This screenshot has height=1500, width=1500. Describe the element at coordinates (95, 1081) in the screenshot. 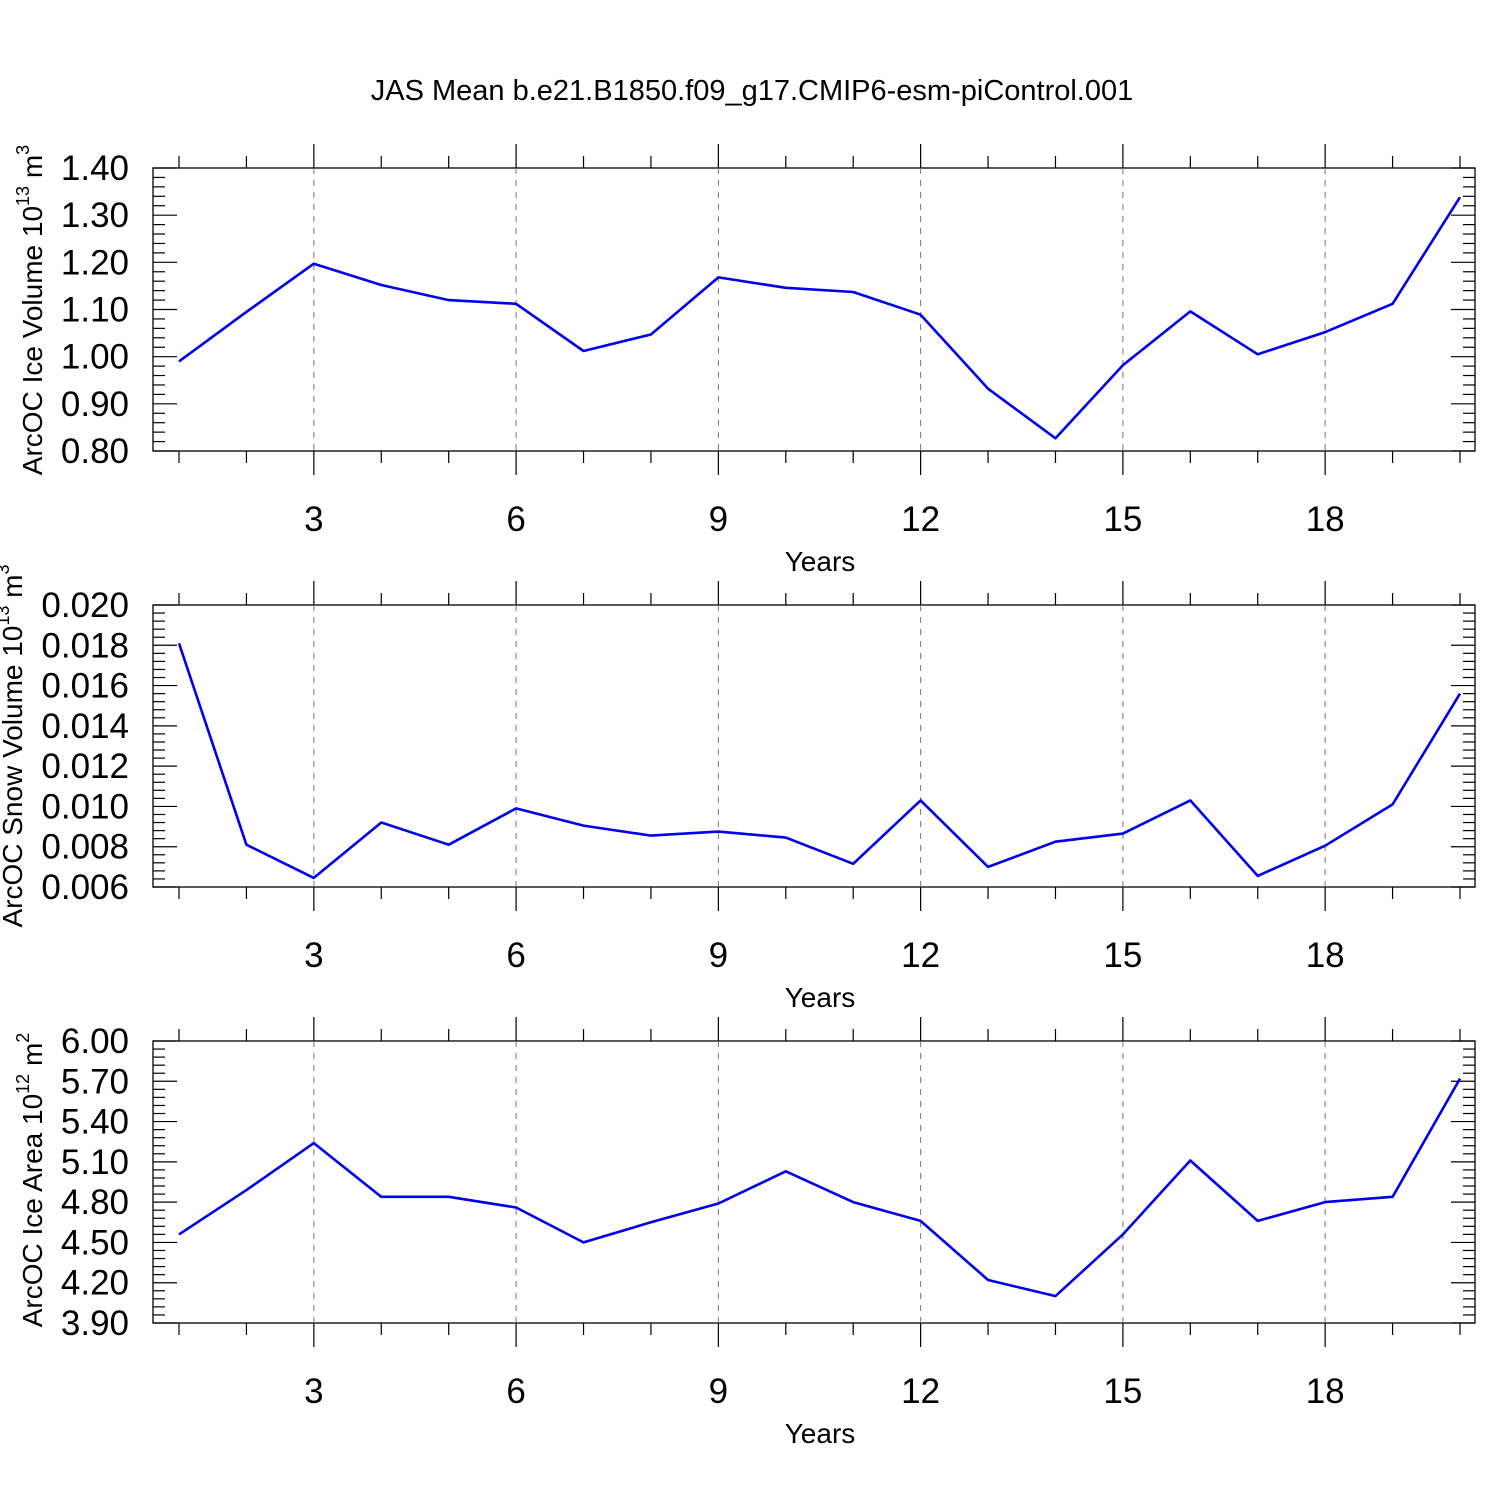

I see `y-tick-label: 5.70` at that location.